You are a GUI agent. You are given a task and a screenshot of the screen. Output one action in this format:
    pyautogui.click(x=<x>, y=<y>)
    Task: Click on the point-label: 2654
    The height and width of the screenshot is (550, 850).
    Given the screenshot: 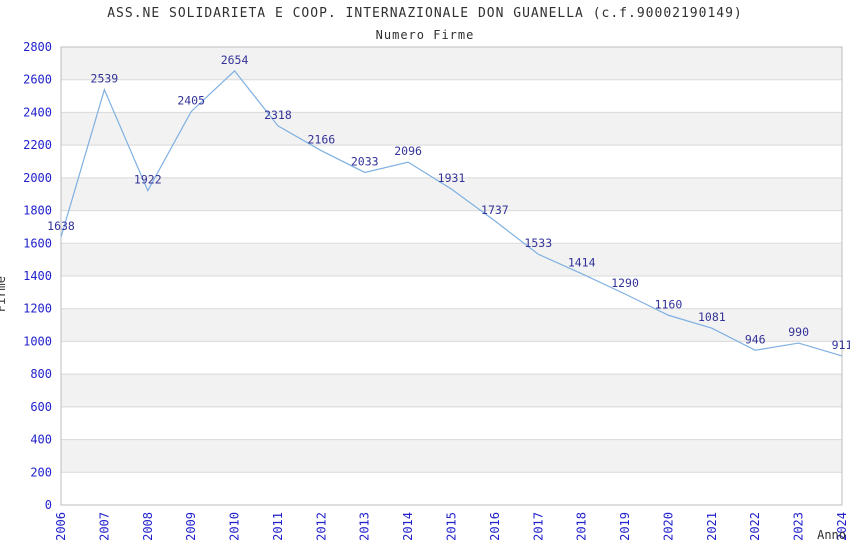 What is the action you would take?
    pyautogui.click(x=235, y=60)
    